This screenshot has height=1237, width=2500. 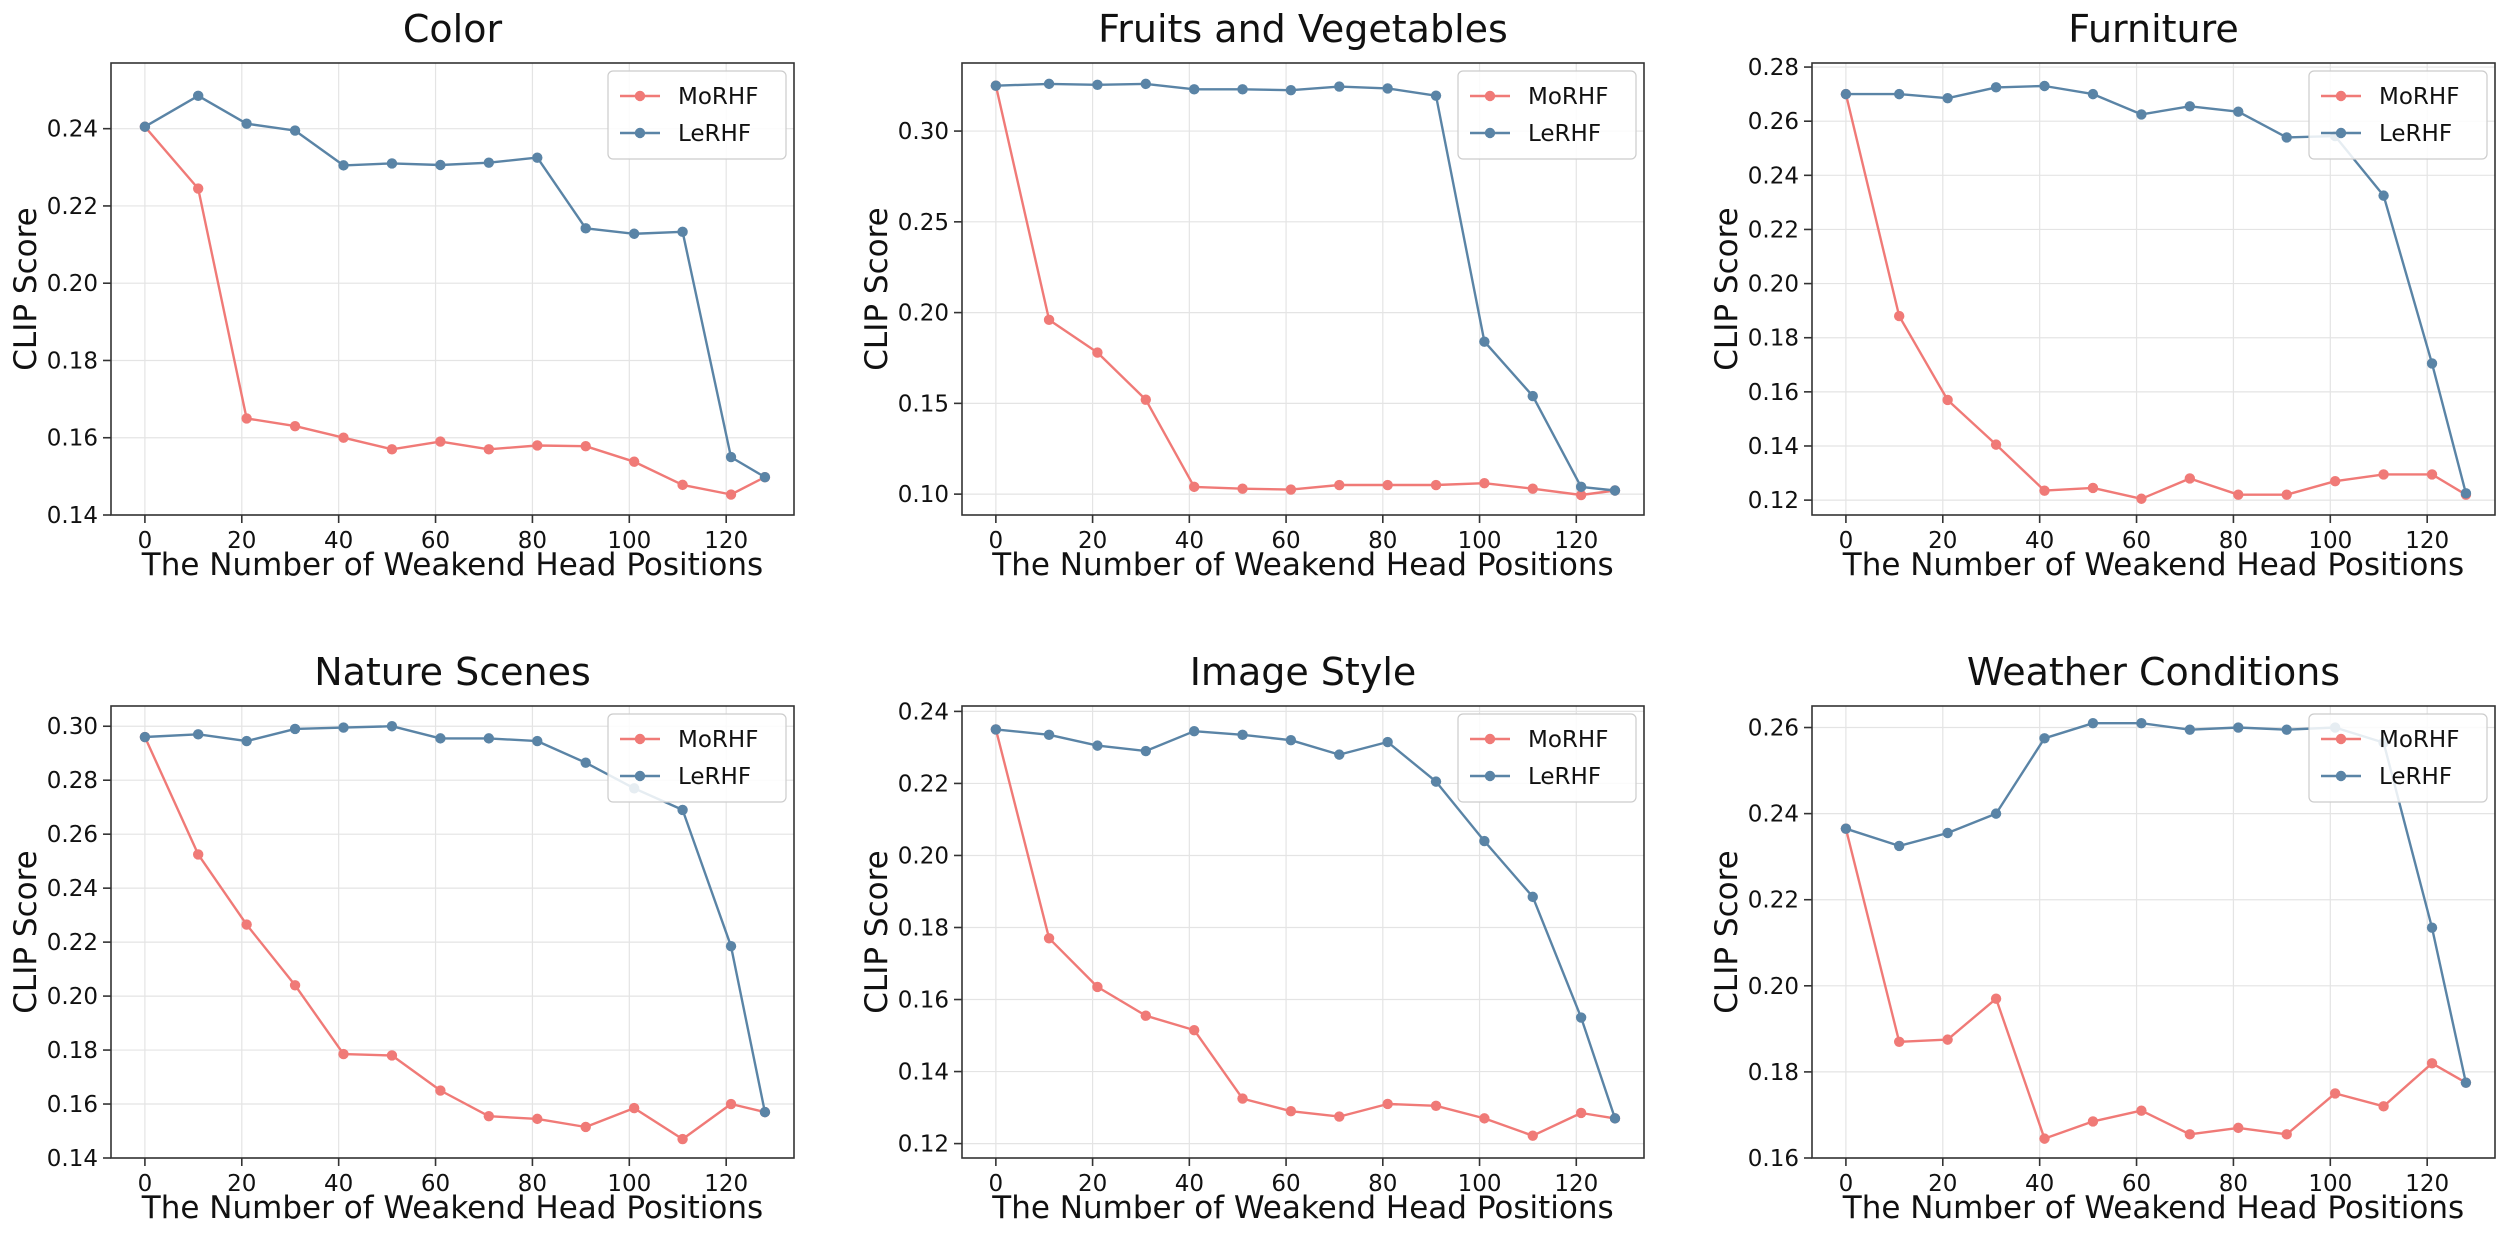 I want to click on grid, so click(x=1303, y=289).